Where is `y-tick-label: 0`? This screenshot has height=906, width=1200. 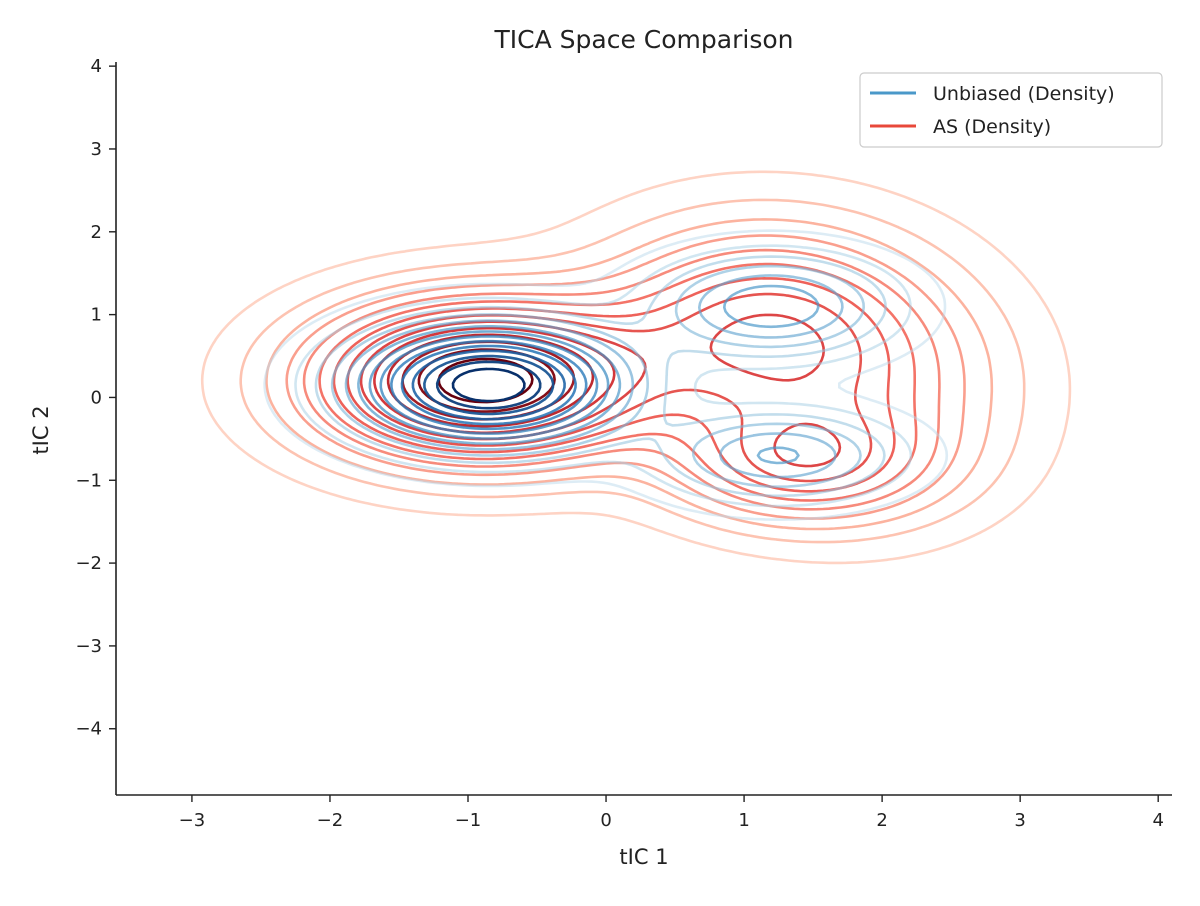 y-tick-label: 0 is located at coordinates (96, 397).